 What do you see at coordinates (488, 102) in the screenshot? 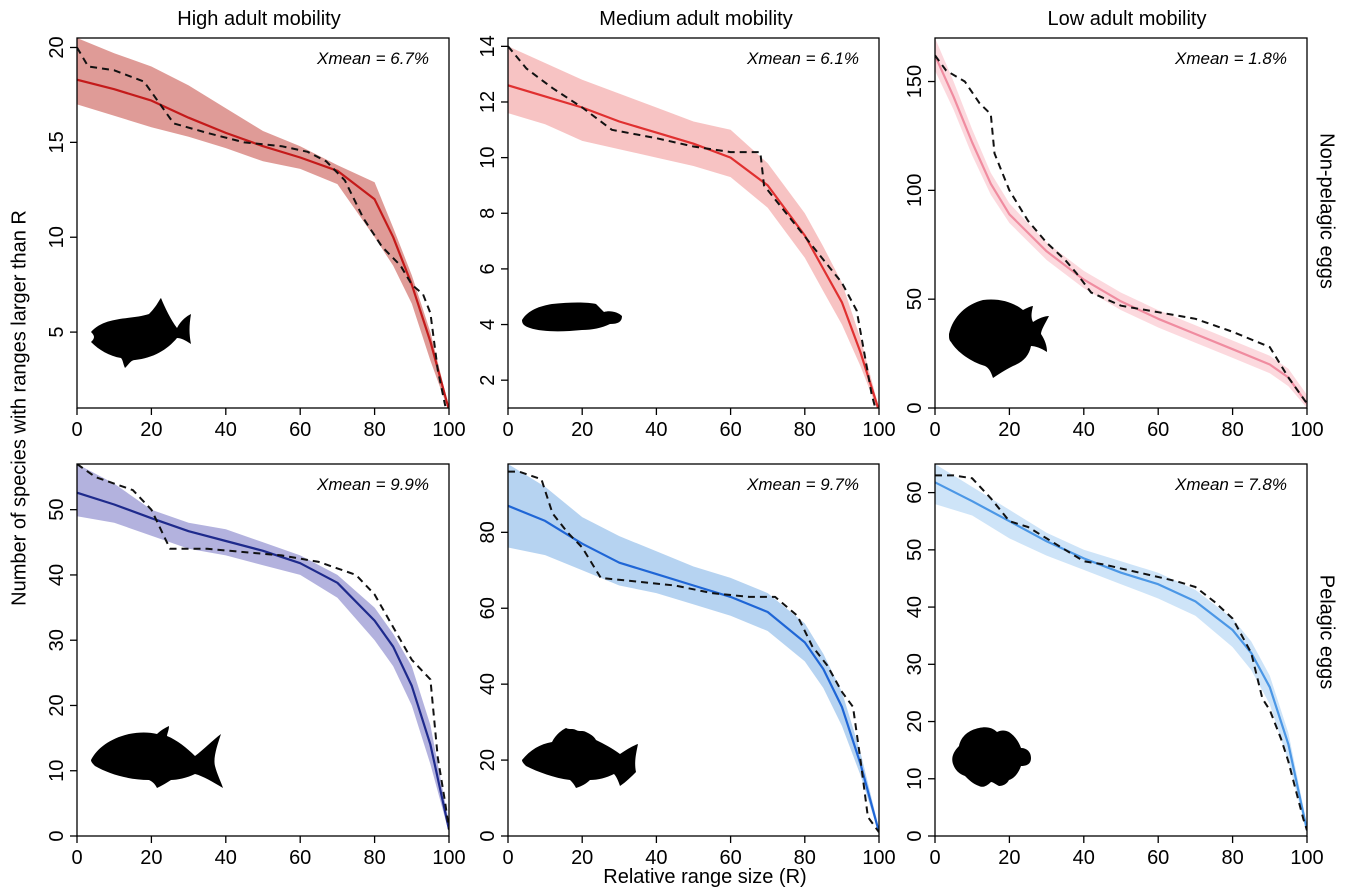
I see `y-tick-label: 12` at bounding box center [488, 102].